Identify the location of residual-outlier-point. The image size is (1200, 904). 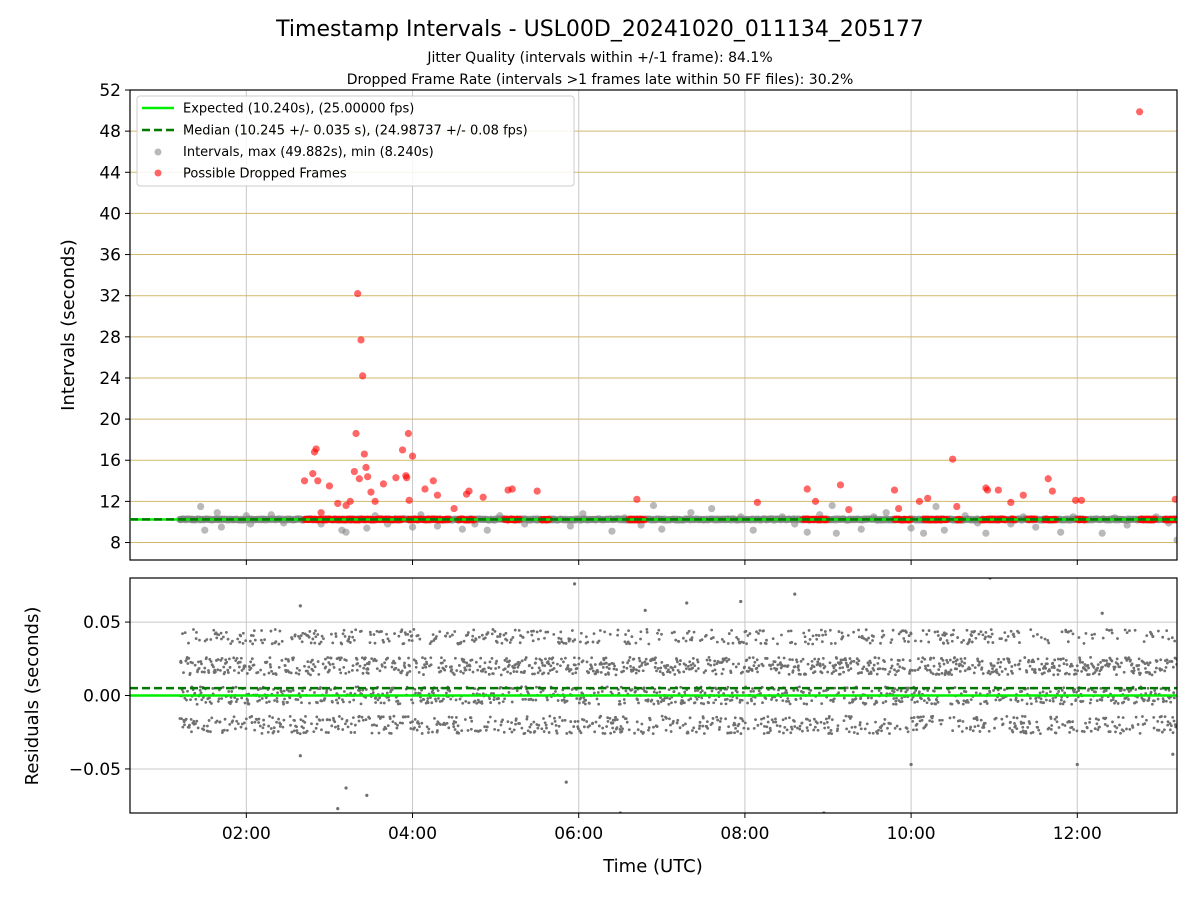
(686, 602).